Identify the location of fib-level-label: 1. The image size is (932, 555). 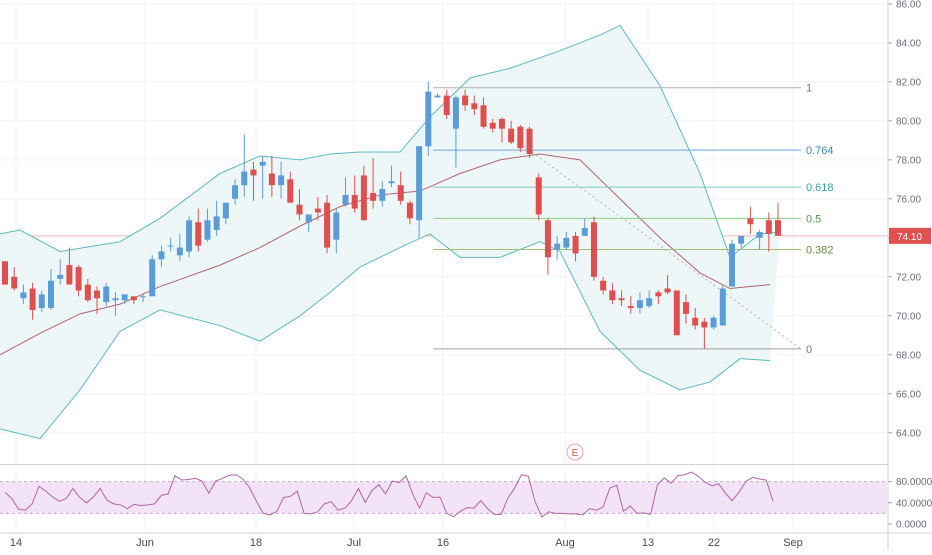
(809, 89).